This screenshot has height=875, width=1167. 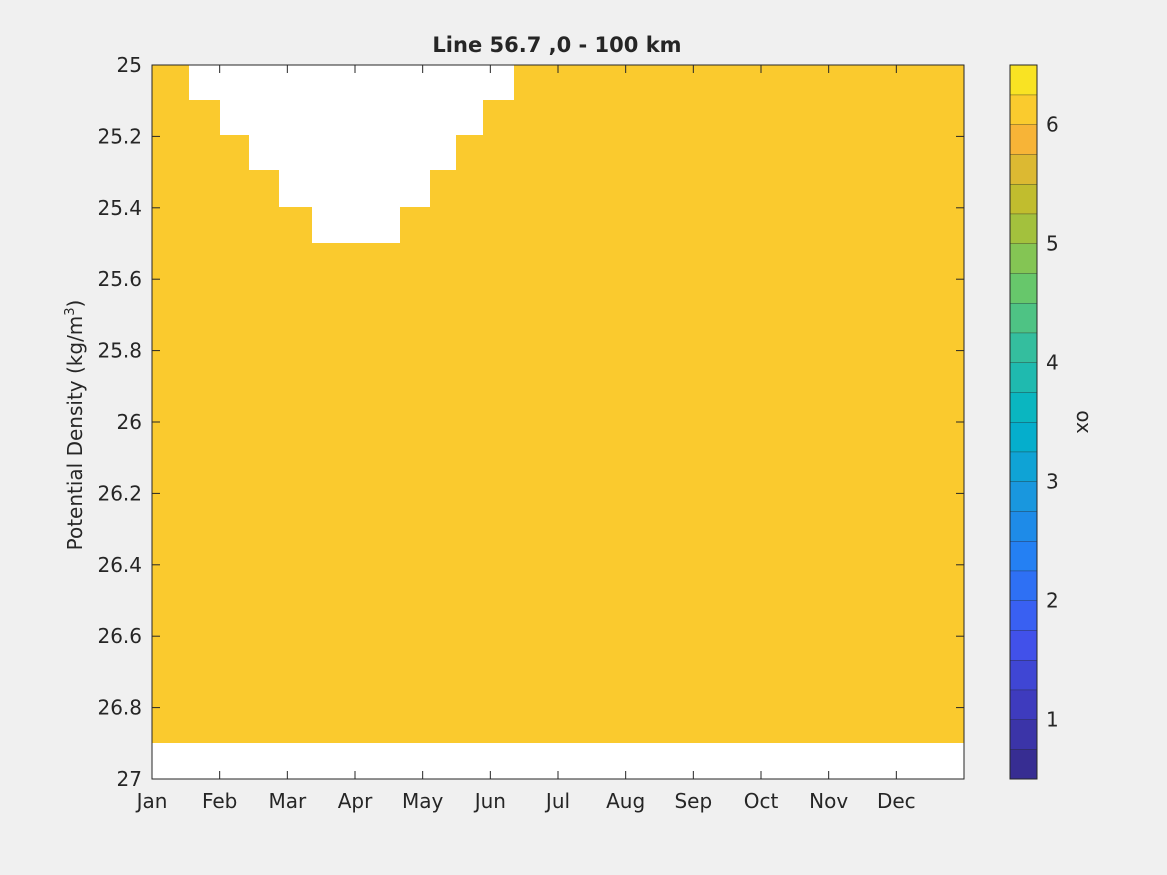 What do you see at coordinates (761, 801) in the screenshot?
I see `x-tick-label: Oct` at bounding box center [761, 801].